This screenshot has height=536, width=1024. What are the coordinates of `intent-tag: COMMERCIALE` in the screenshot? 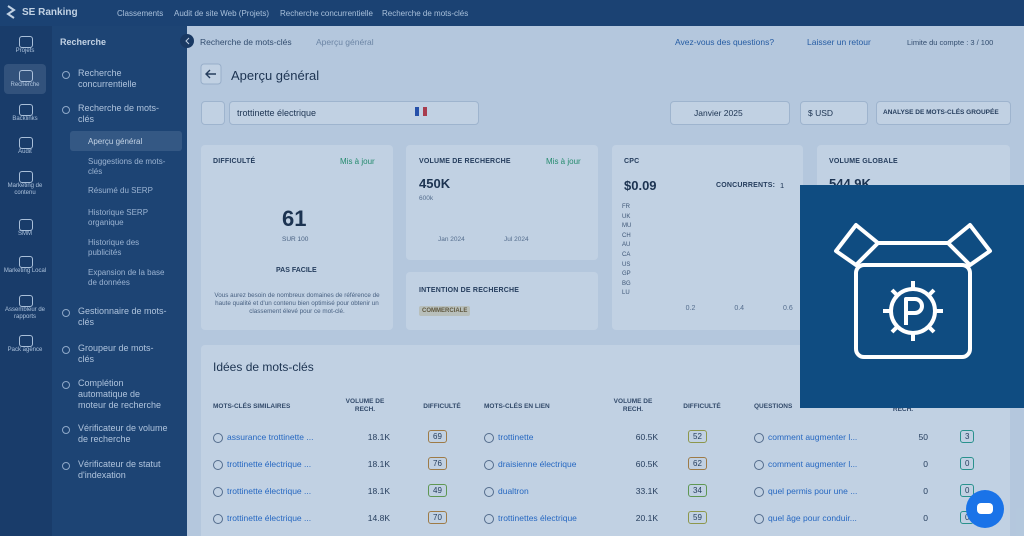 It's located at (445, 311).